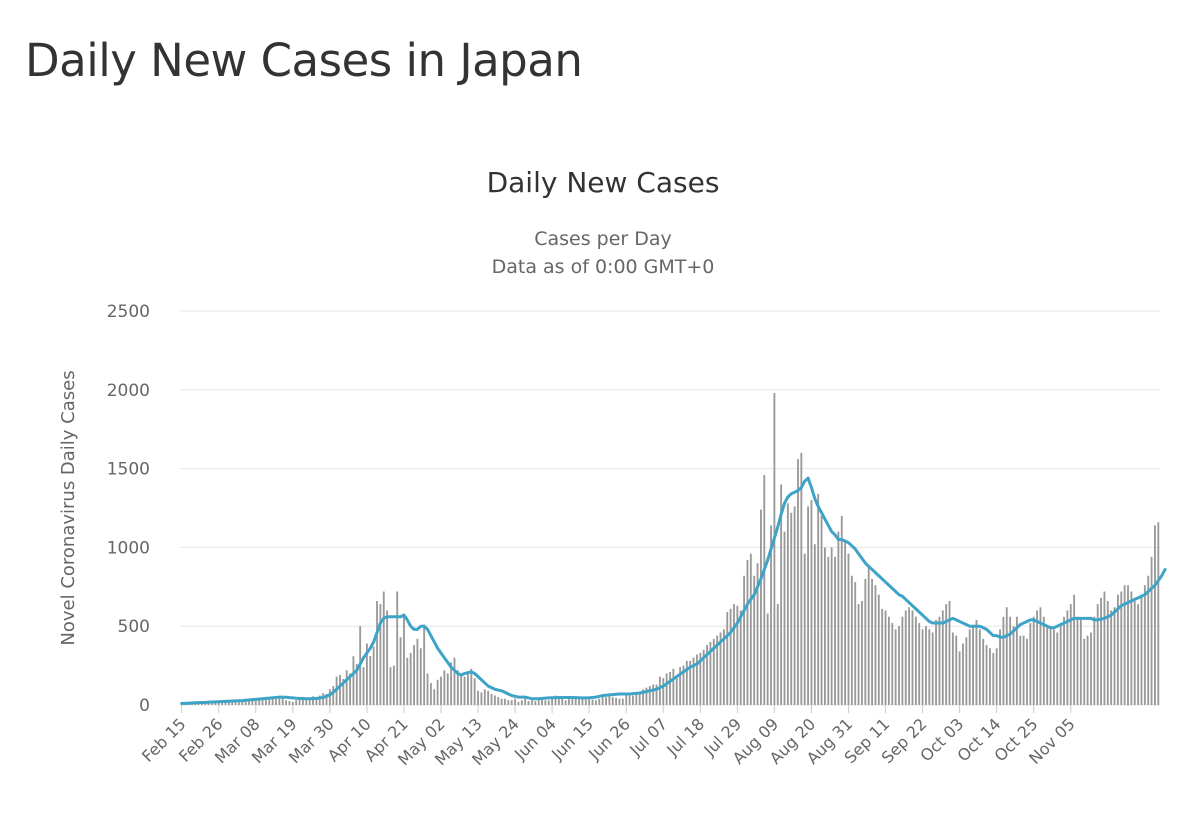 The height and width of the screenshot is (817, 1183). I want to click on x-tick-label: Jun 04, so click(535, 739).